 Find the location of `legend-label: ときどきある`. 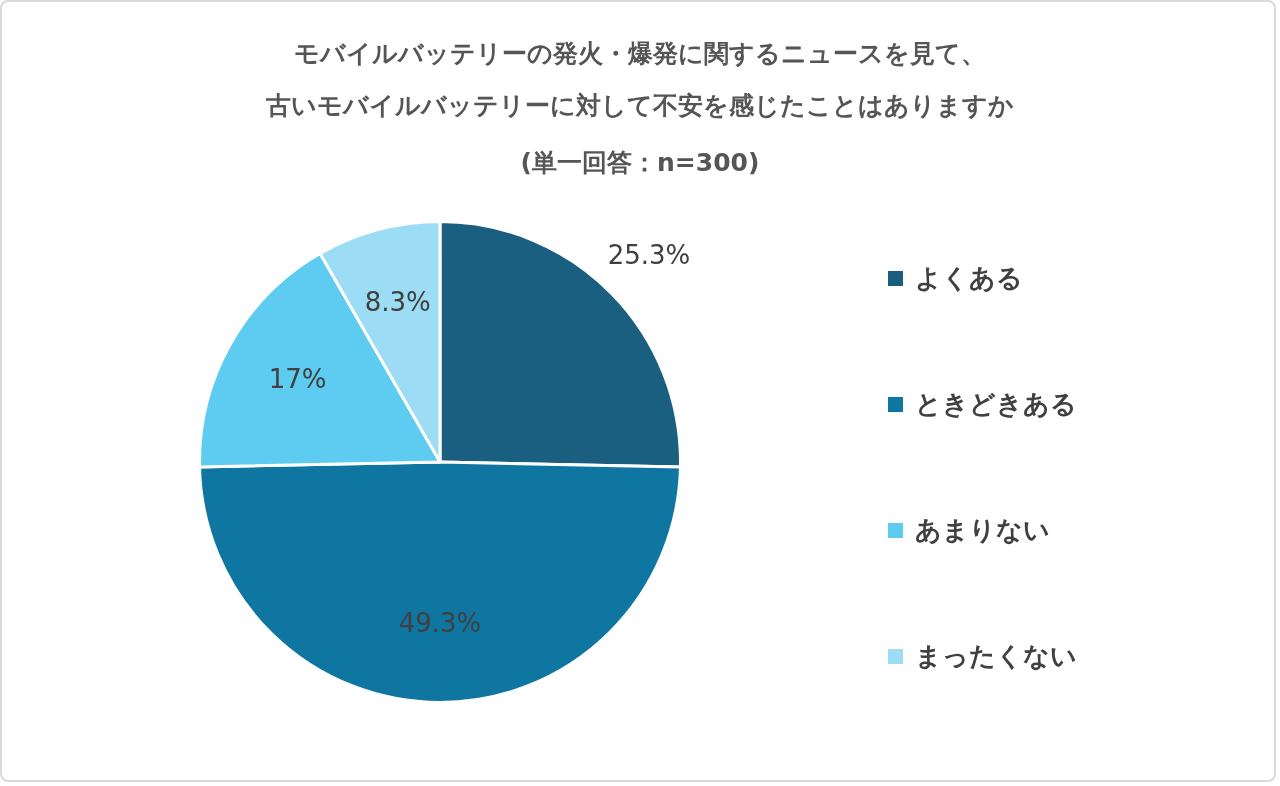

legend-label: ときどきある is located at coordinates (996, 404).